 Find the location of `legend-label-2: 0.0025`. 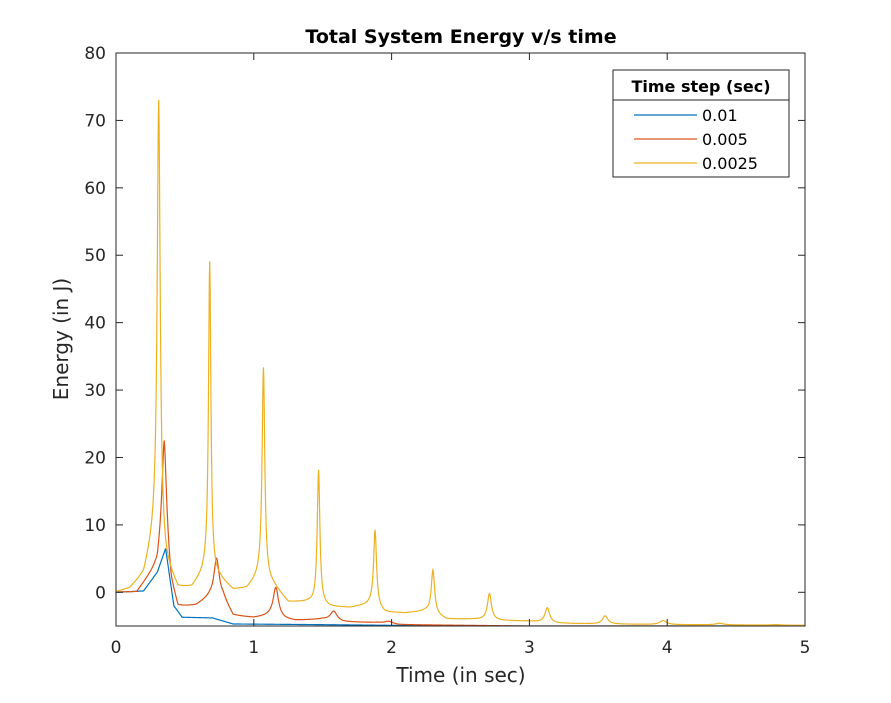

legend-label-2: 0.0025 is located at coordinates (730, 163).